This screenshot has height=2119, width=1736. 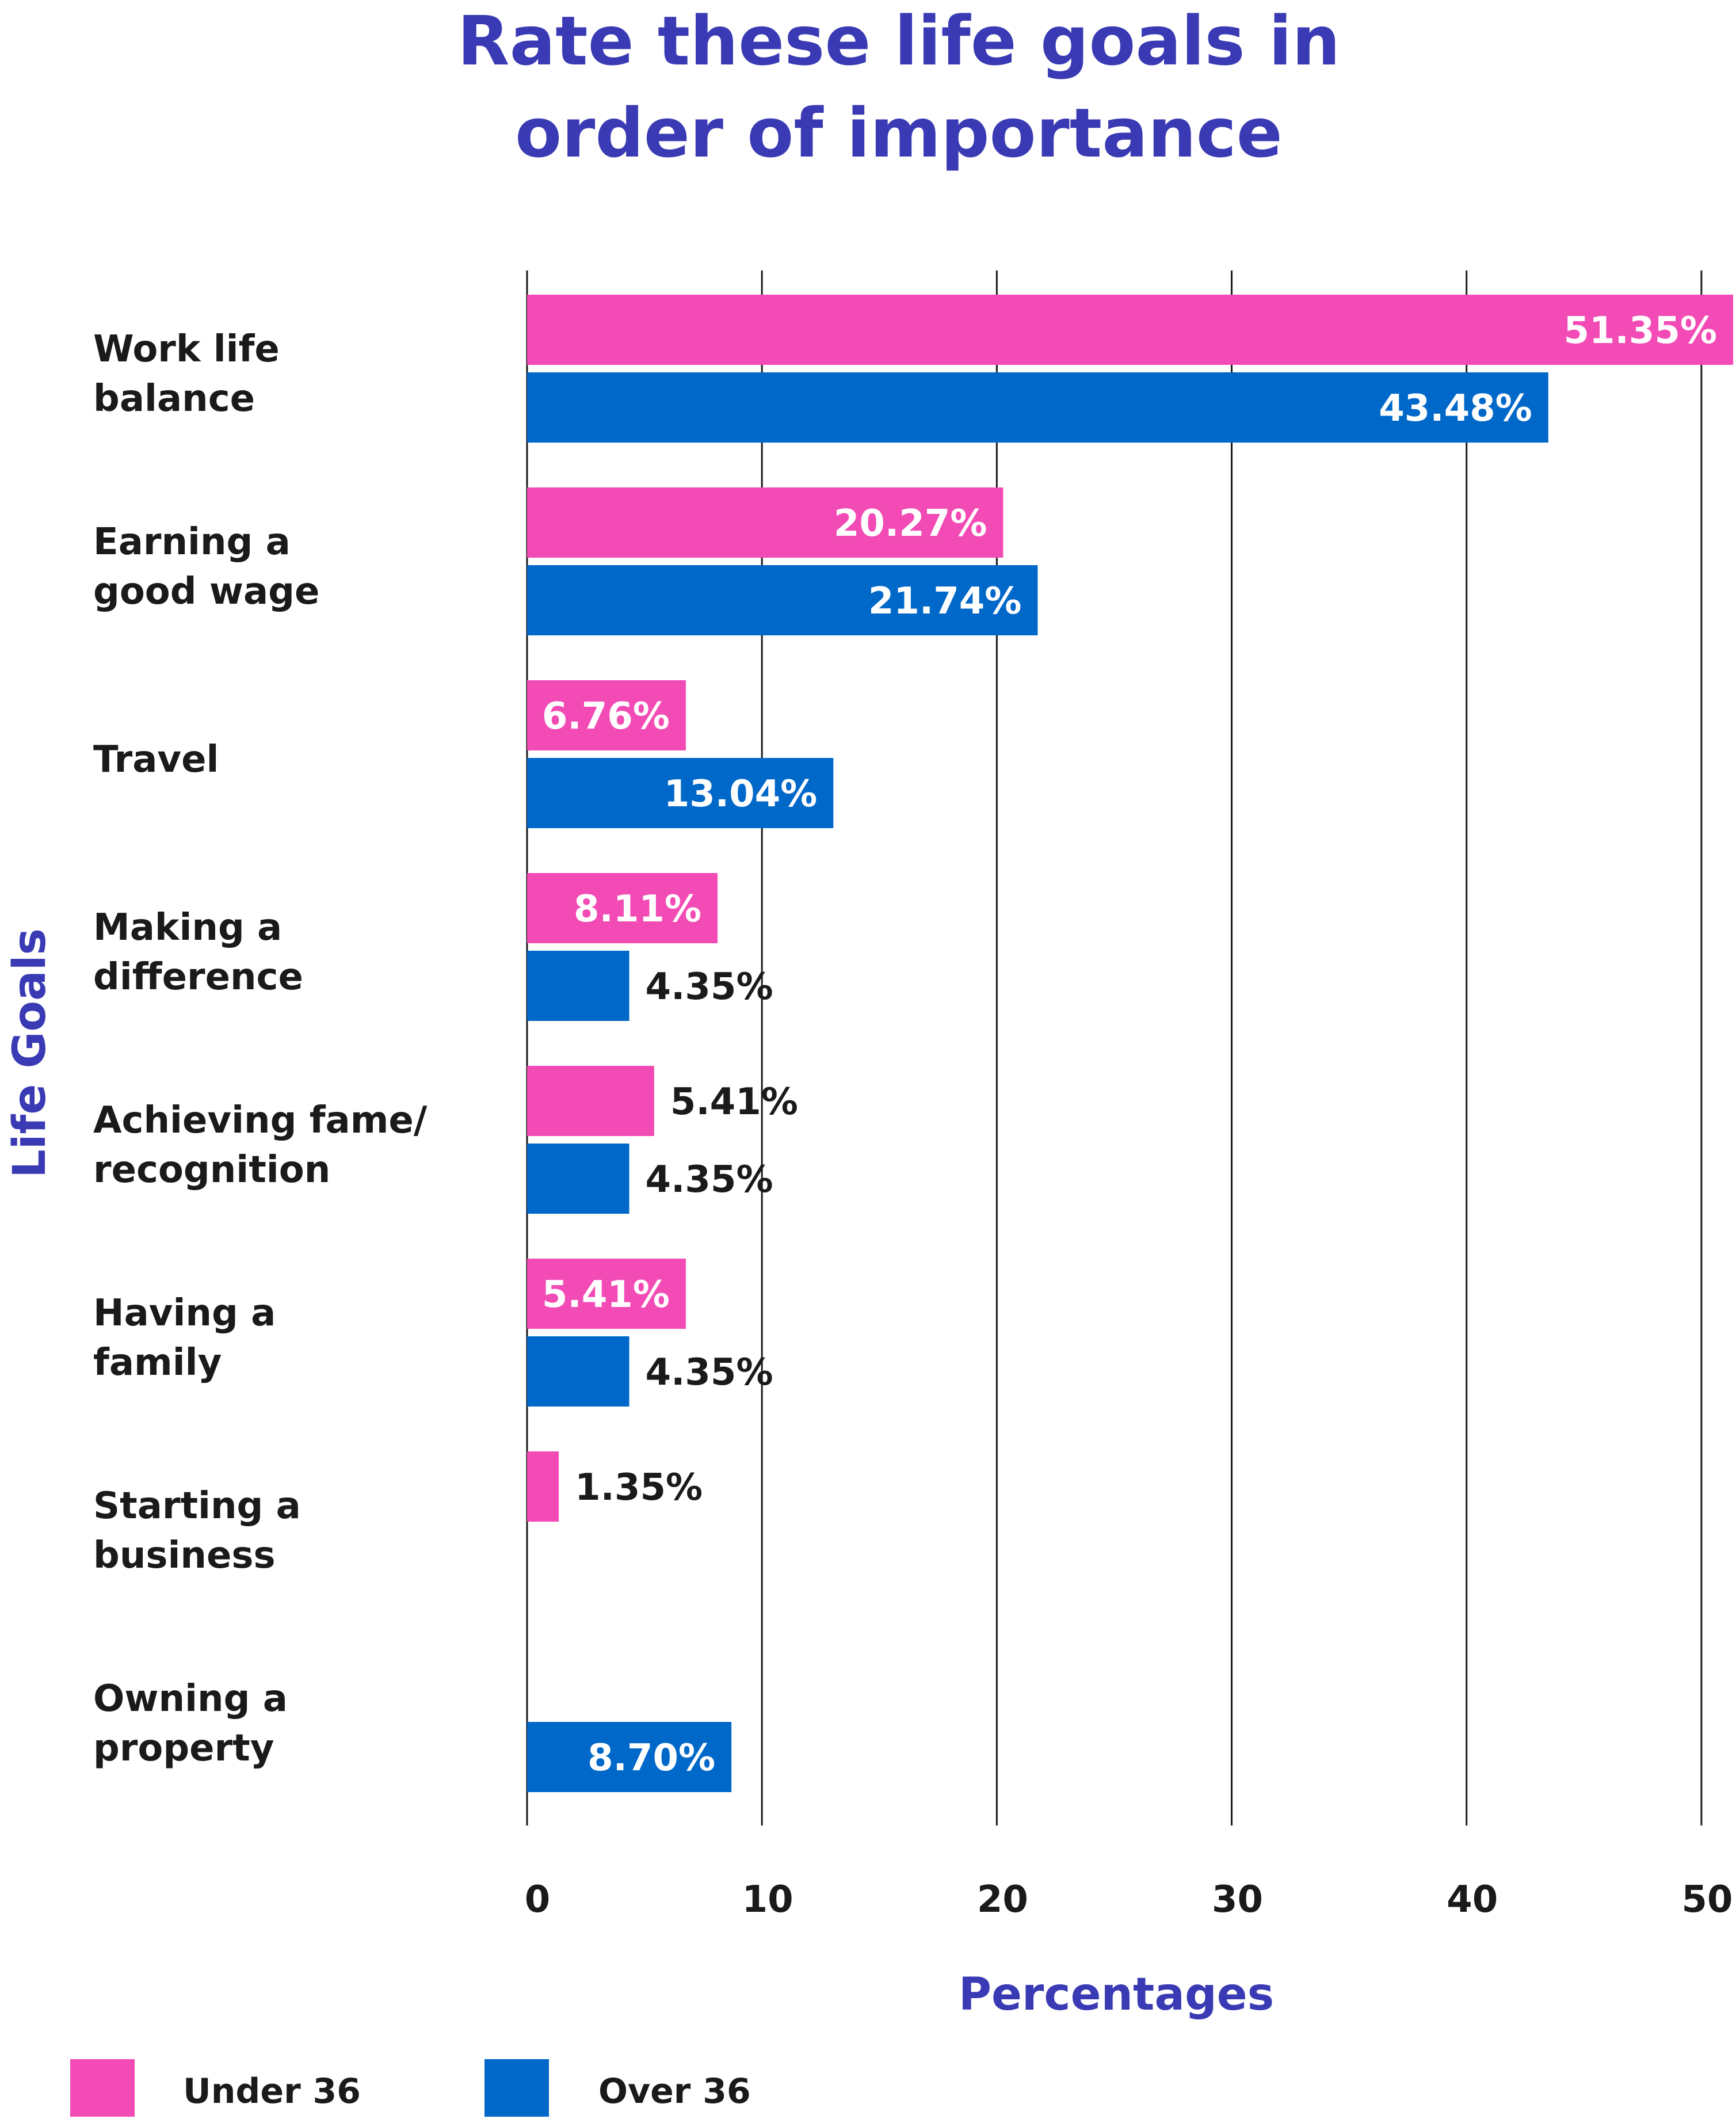 What do you see at coordinates (157, 1362) in the screenshot?
I see `category-label-5-line-2: family` at bounding box center [157, 1362].